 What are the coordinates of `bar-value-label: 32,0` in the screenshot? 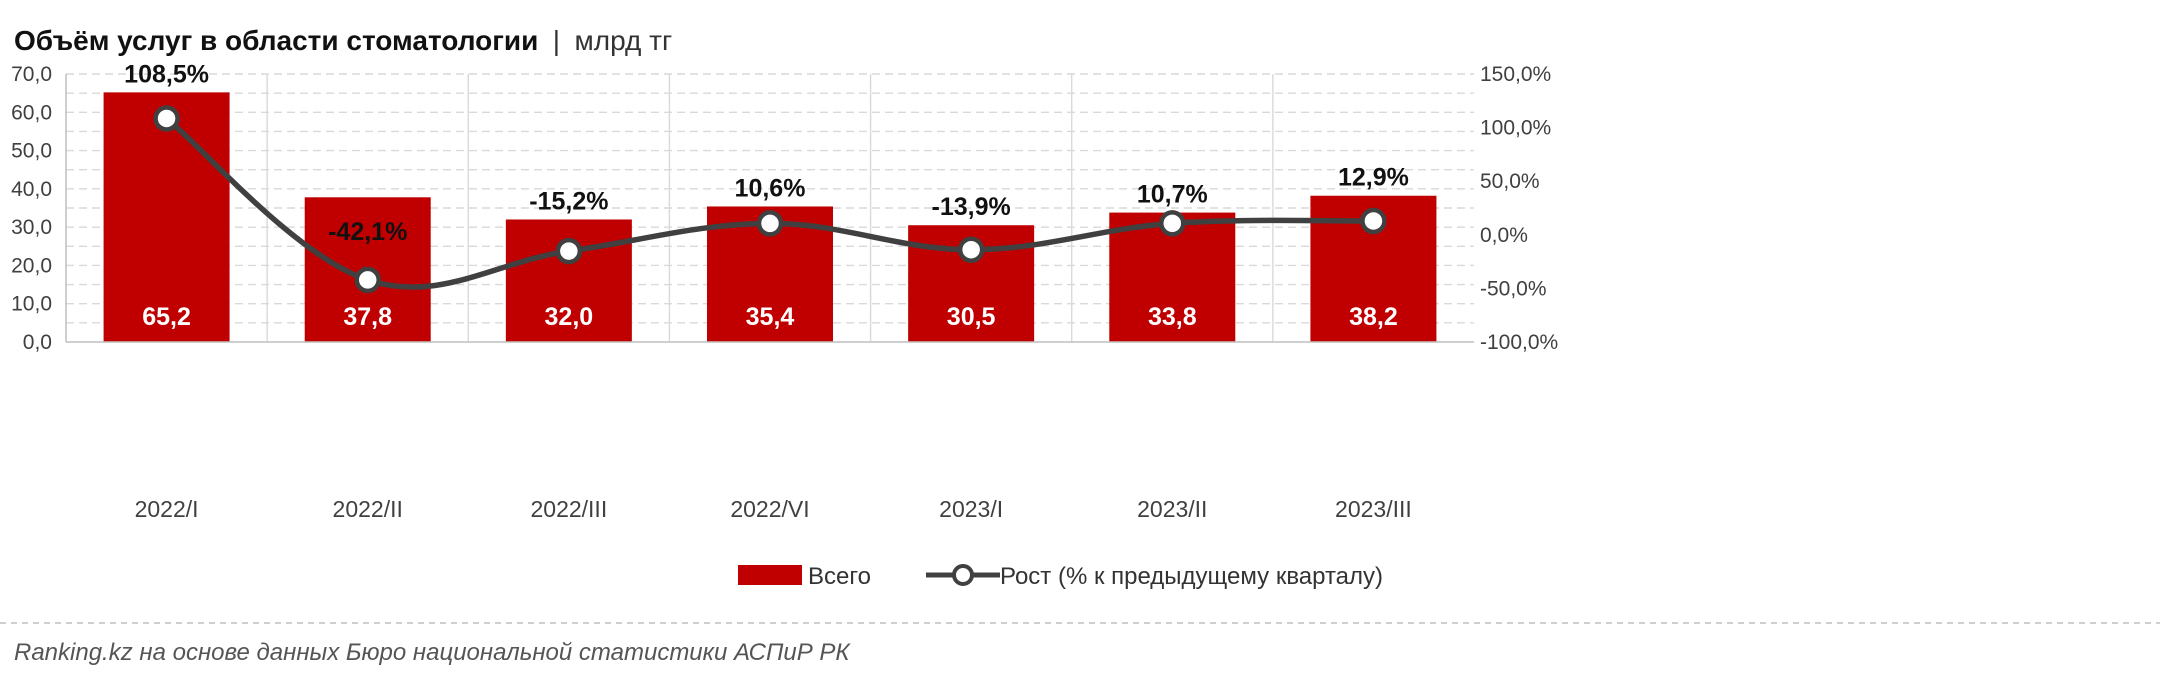 It's located at (569, 317).